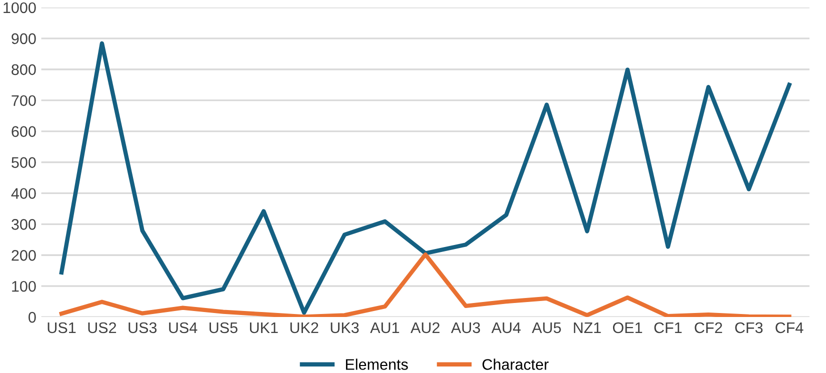 This screenshot has height=373, width=826. Describe the element at coordinates (142, 328) in the screenshot. I see `x-tick-label: US3` at that location.